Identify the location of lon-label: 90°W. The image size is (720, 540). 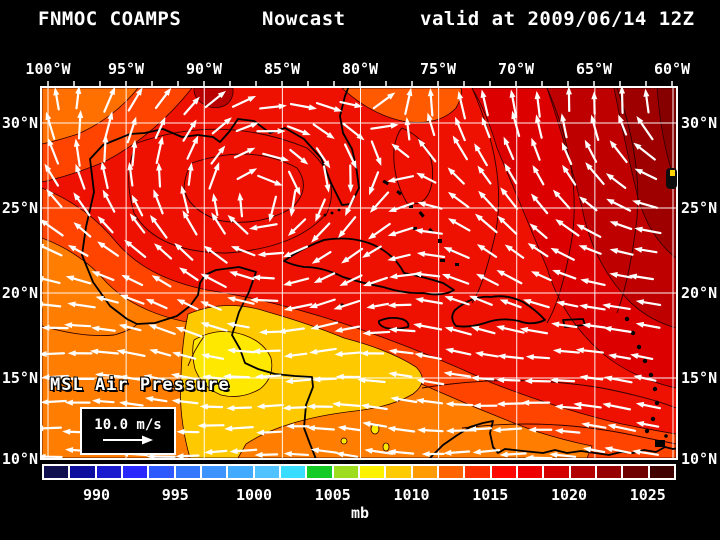
(204, 69).